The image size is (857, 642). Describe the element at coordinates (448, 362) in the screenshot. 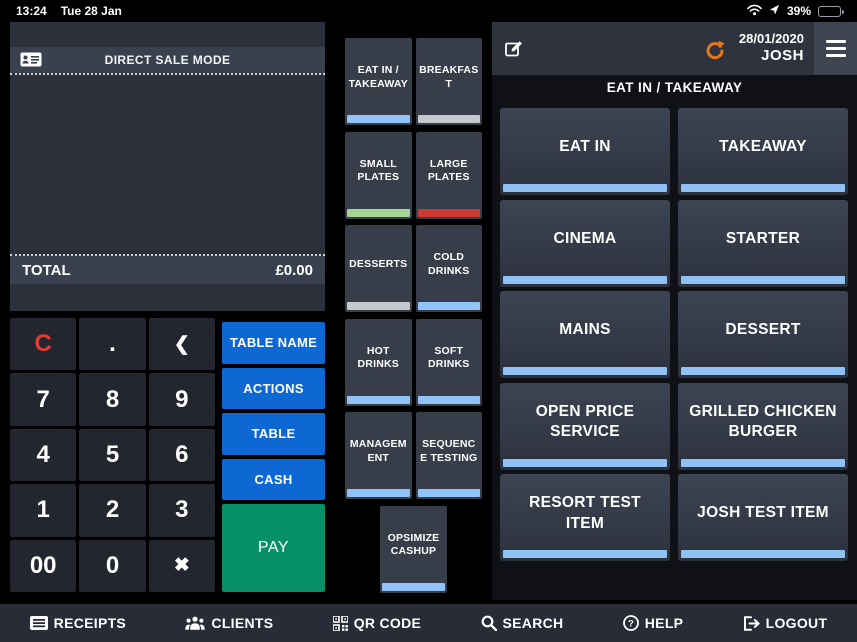

I see `category-soft-drinks: SOFT DRINKS` at that location.